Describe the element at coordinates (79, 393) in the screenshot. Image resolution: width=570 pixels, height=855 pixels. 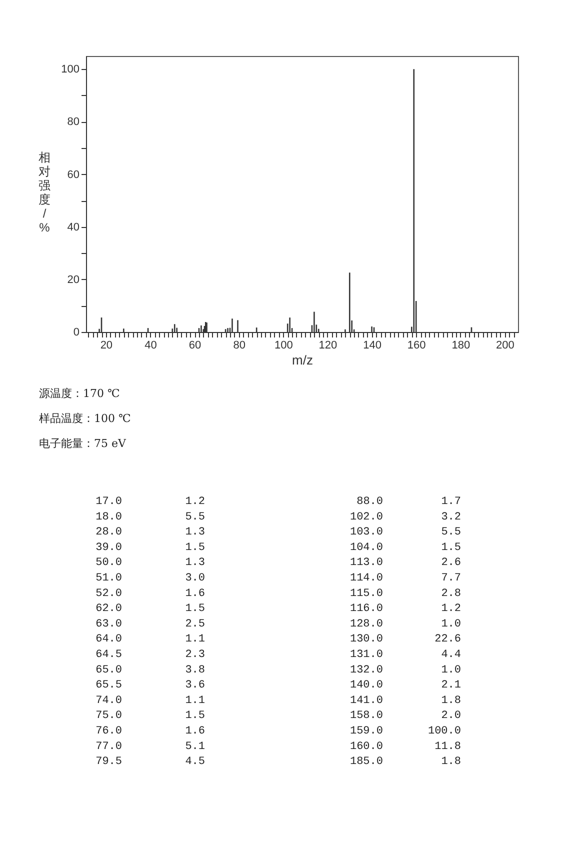
I see `text: 源温度：170 ℃` at that location.